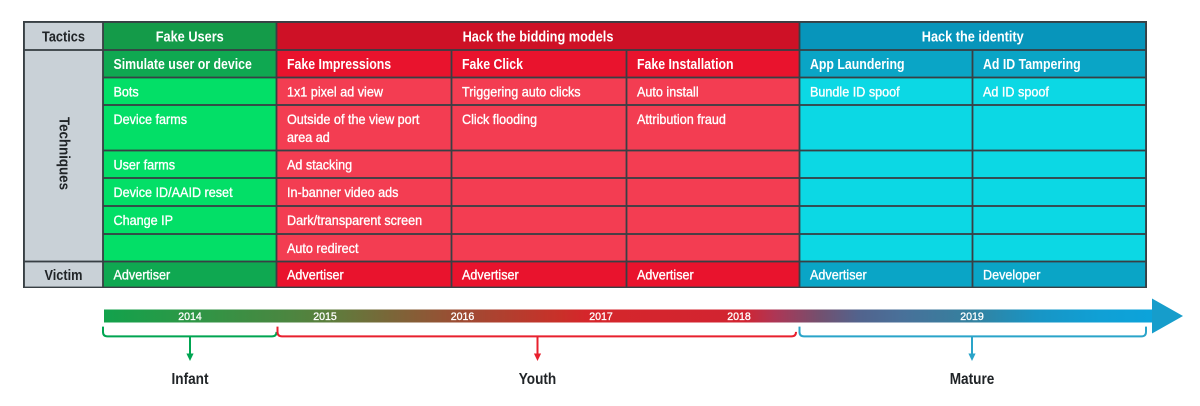 Image resolution: width=1200 pixels, height=406 pixels. Describe the element at coordinates (308, 137) in the screenshot. I see `svg-text: area ad` at that location.